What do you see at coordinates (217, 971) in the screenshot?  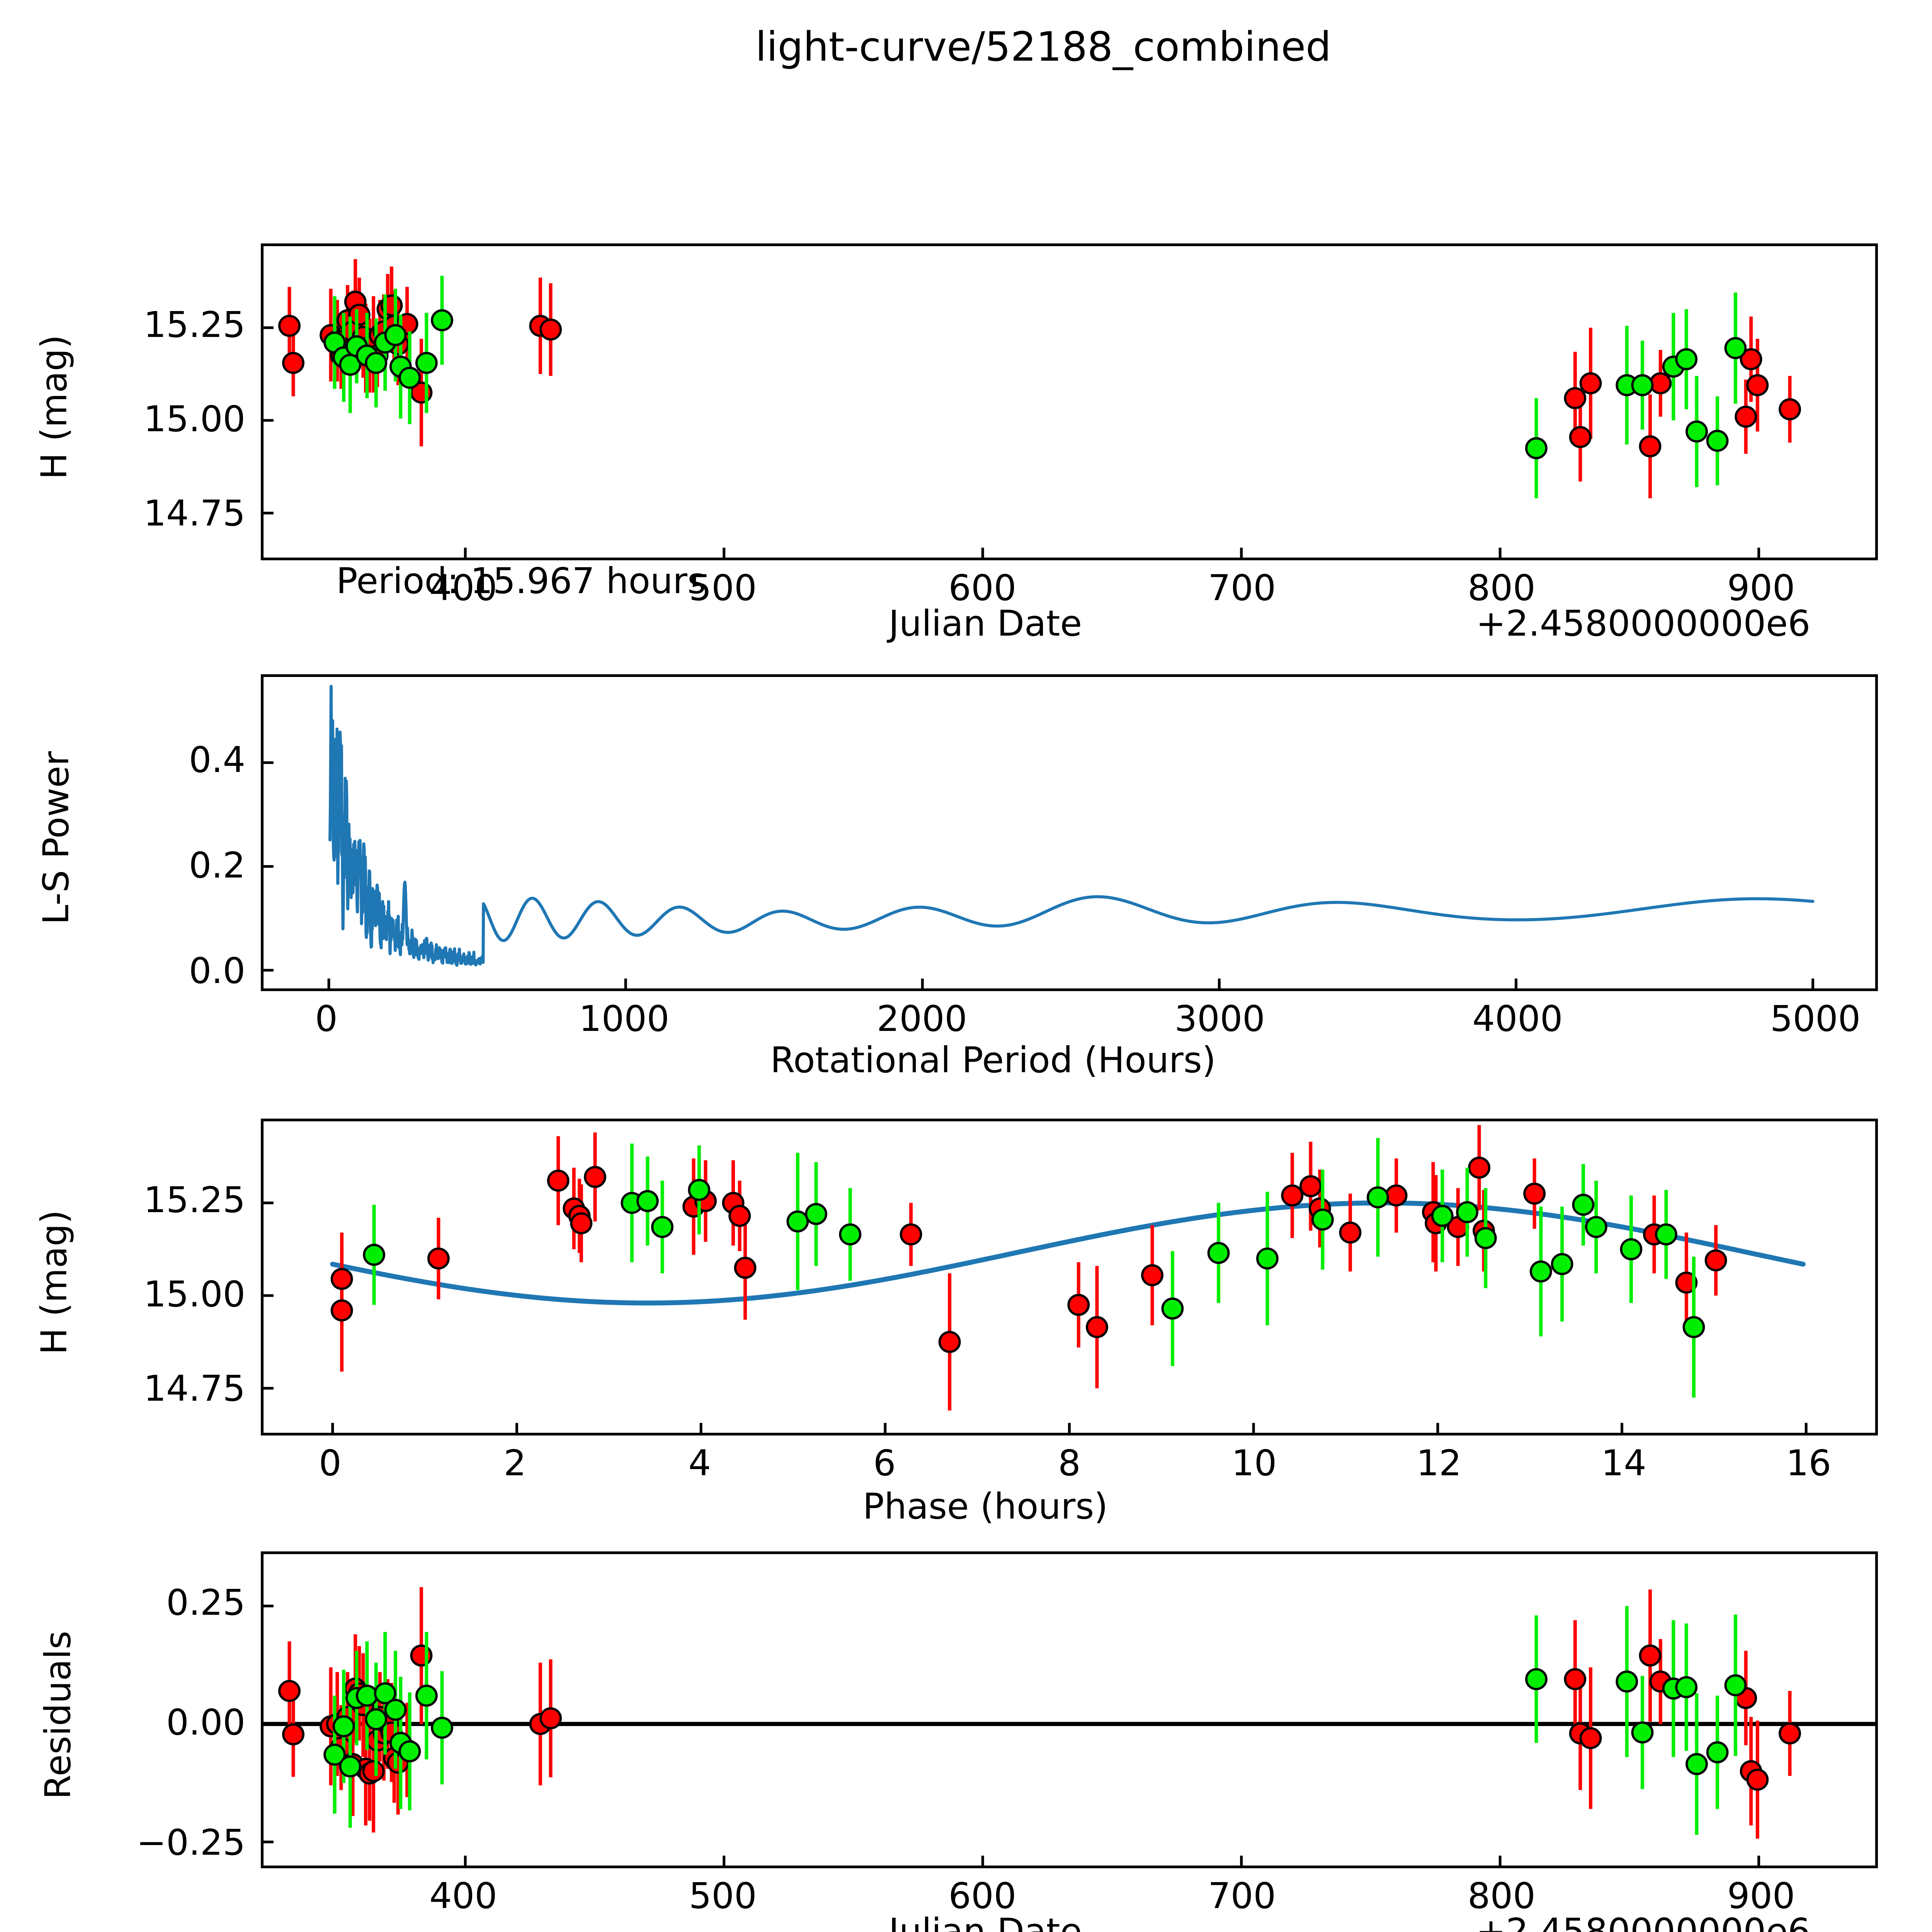 I see `periodogram-ytick-0.0: 0.0` at bounding box center [217, 971].